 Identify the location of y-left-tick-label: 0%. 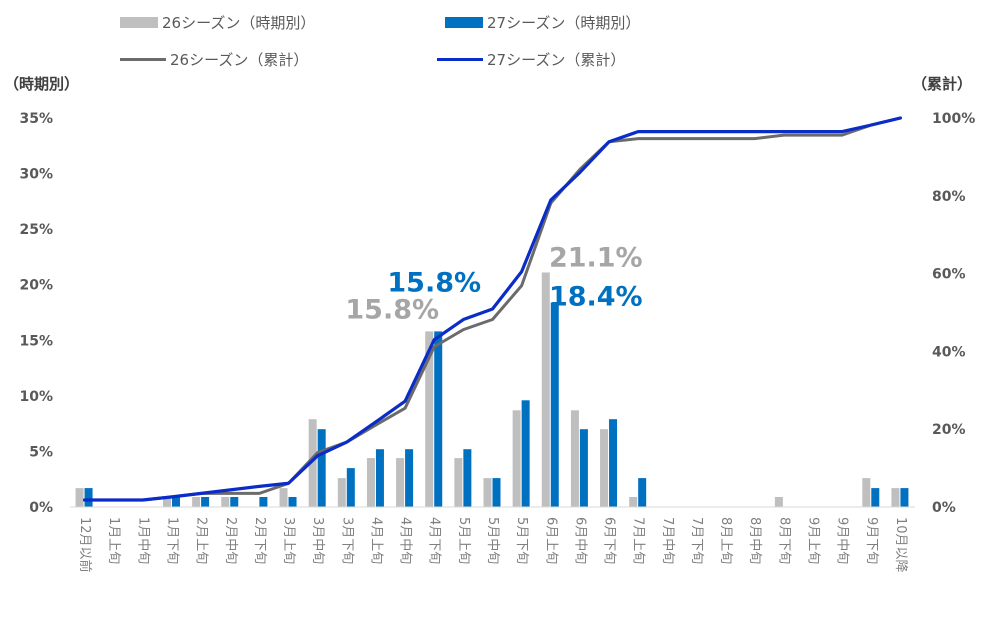
(41, 508).